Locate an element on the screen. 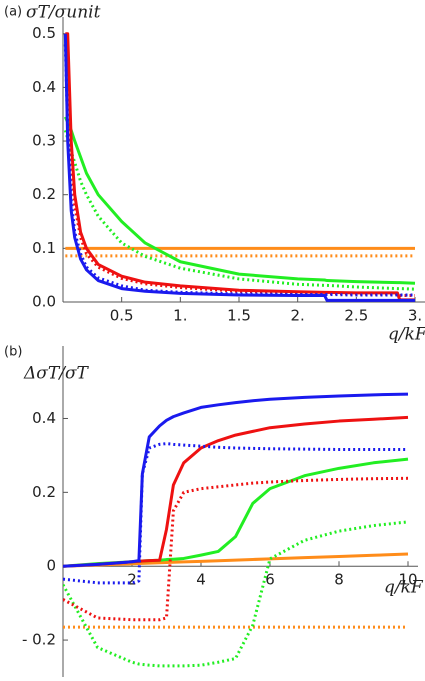  y-tick-label: 0.3 is located at coordinates (44, 141).